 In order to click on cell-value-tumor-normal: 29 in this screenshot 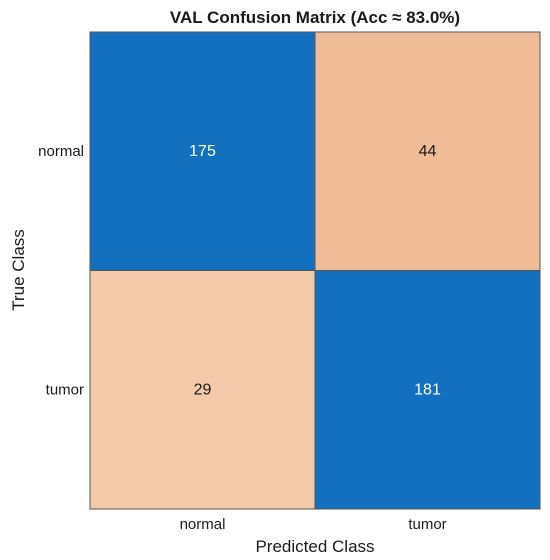, I will do `click(203, 389)`.